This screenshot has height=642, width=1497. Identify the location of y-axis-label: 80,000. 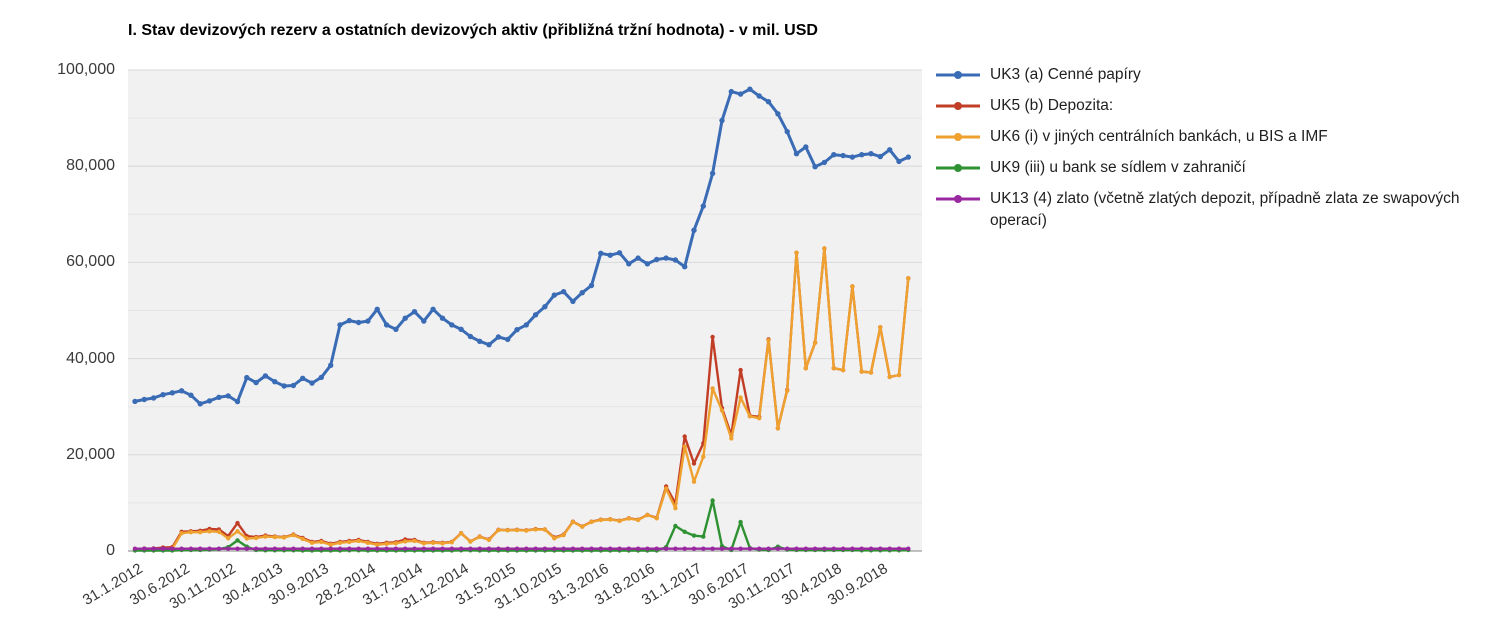
(90, 166).